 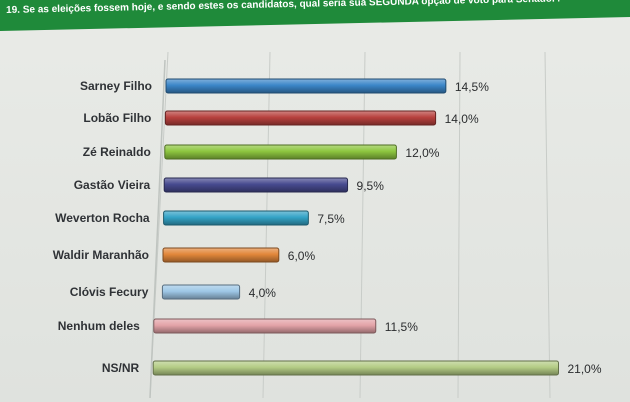 I want to click on category-label: Zé Reinaldo, so click(x=117, y=152).